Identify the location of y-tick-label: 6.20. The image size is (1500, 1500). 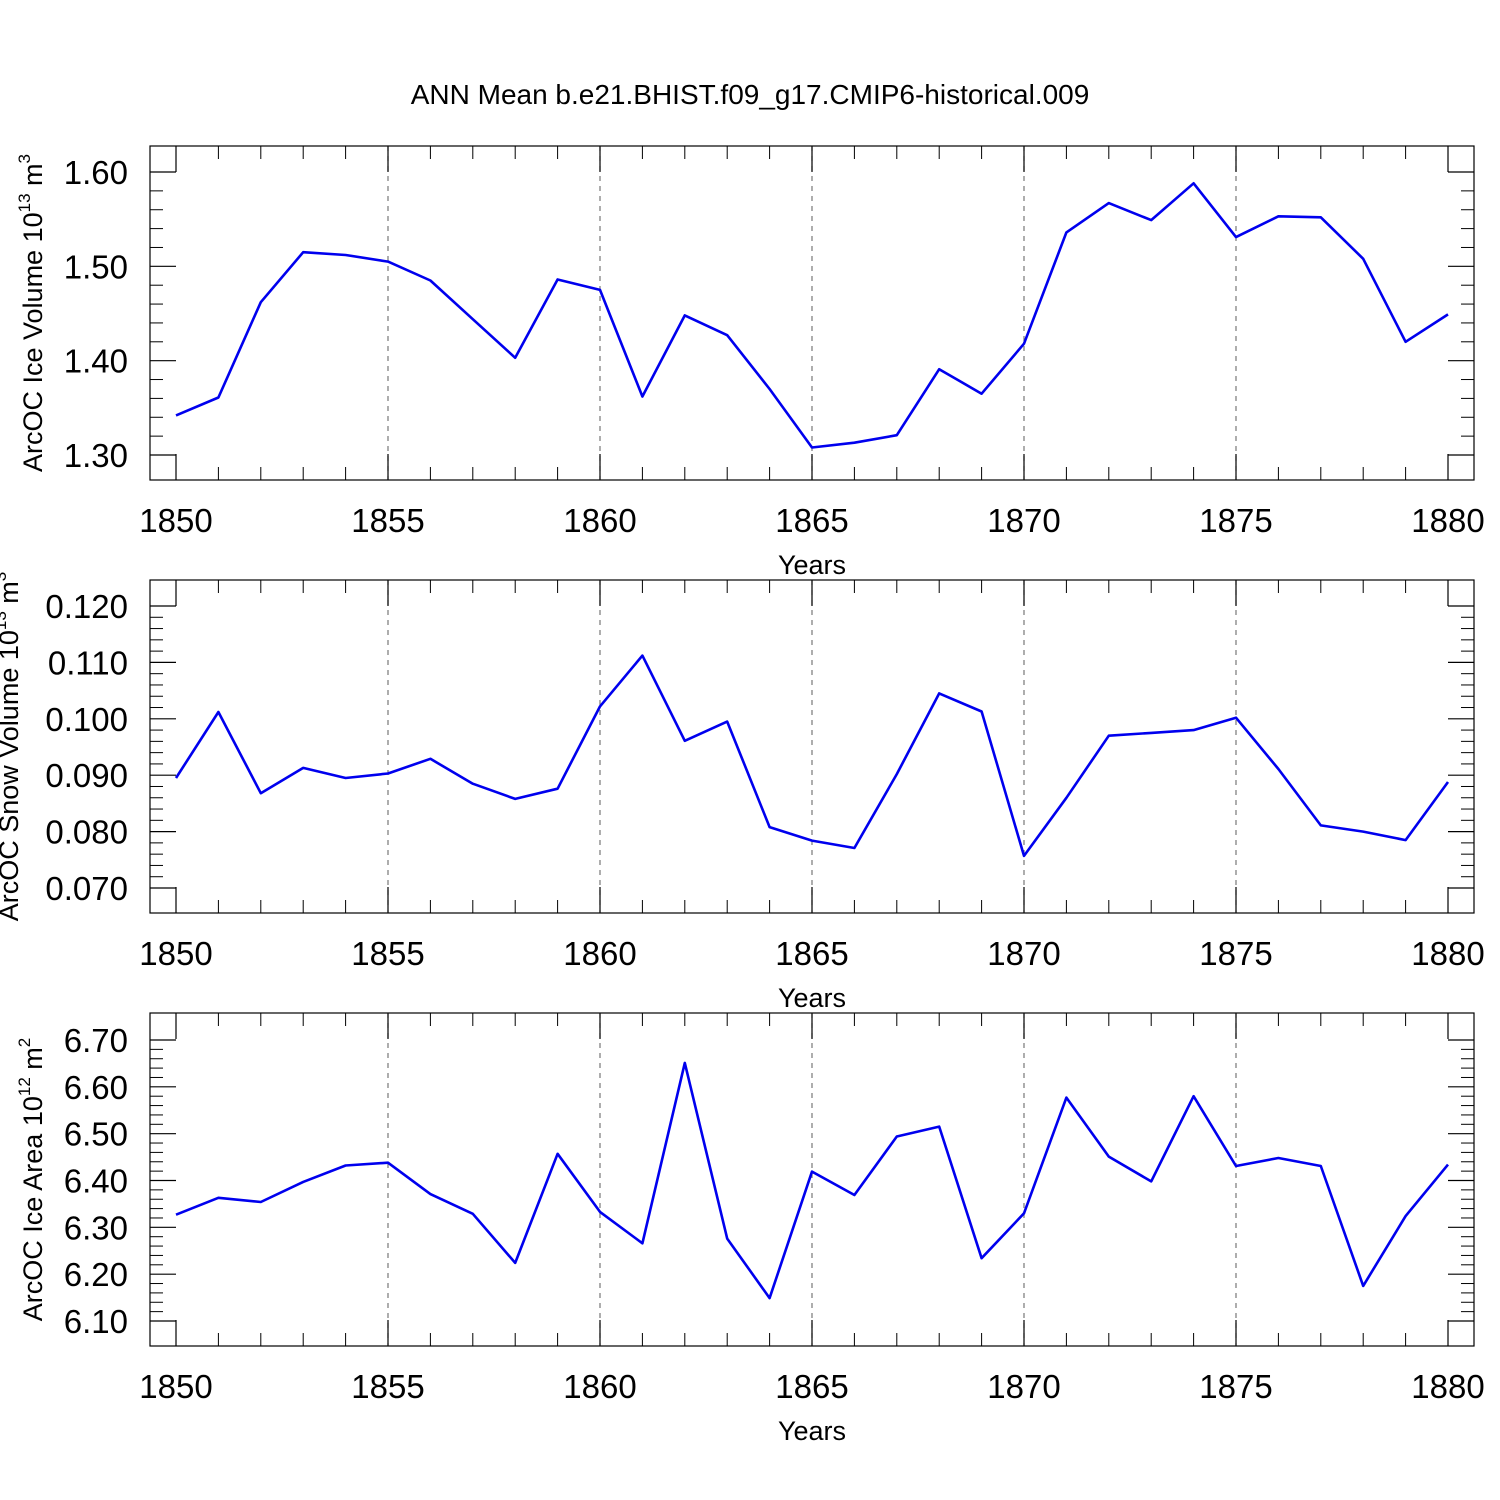
(96, 1274).